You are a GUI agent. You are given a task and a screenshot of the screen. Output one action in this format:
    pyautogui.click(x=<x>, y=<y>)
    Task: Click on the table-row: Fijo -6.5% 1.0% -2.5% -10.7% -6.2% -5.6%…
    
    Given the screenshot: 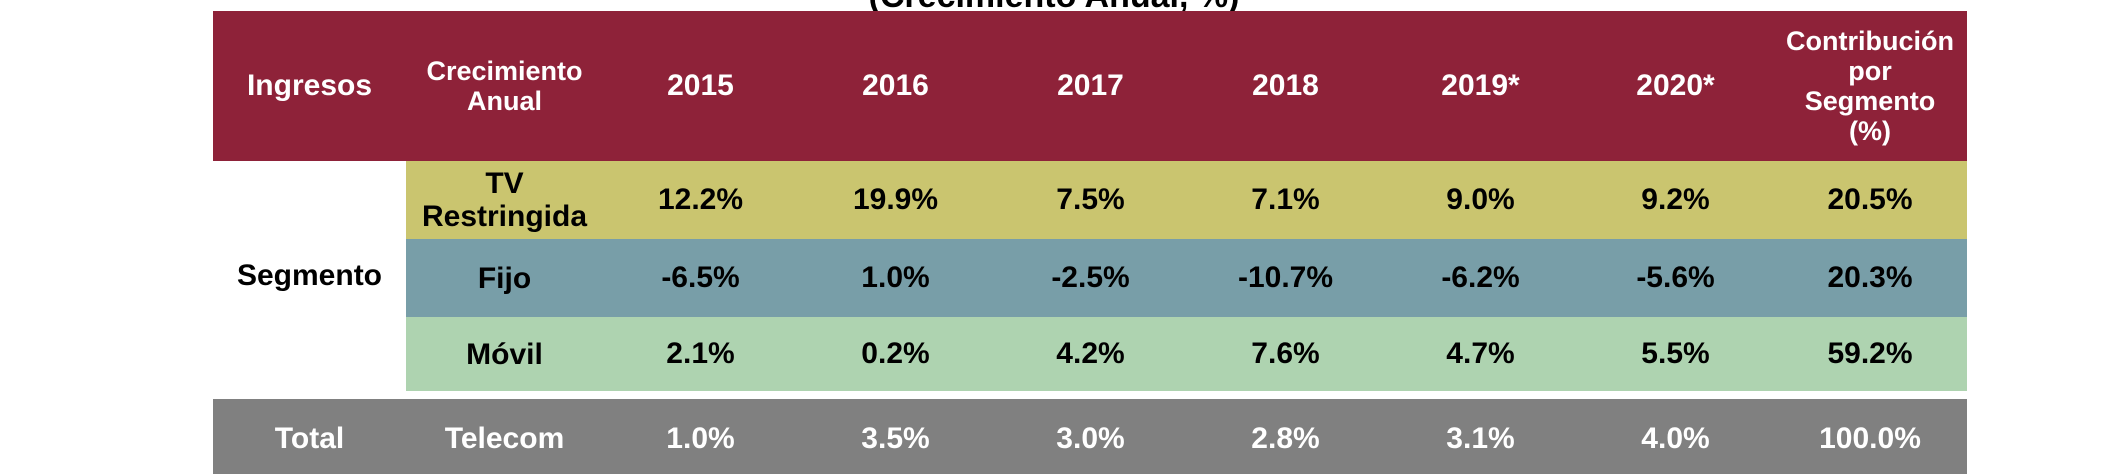 What is the action you would take?
    pyautogui.click(x=1090, y=278)
    